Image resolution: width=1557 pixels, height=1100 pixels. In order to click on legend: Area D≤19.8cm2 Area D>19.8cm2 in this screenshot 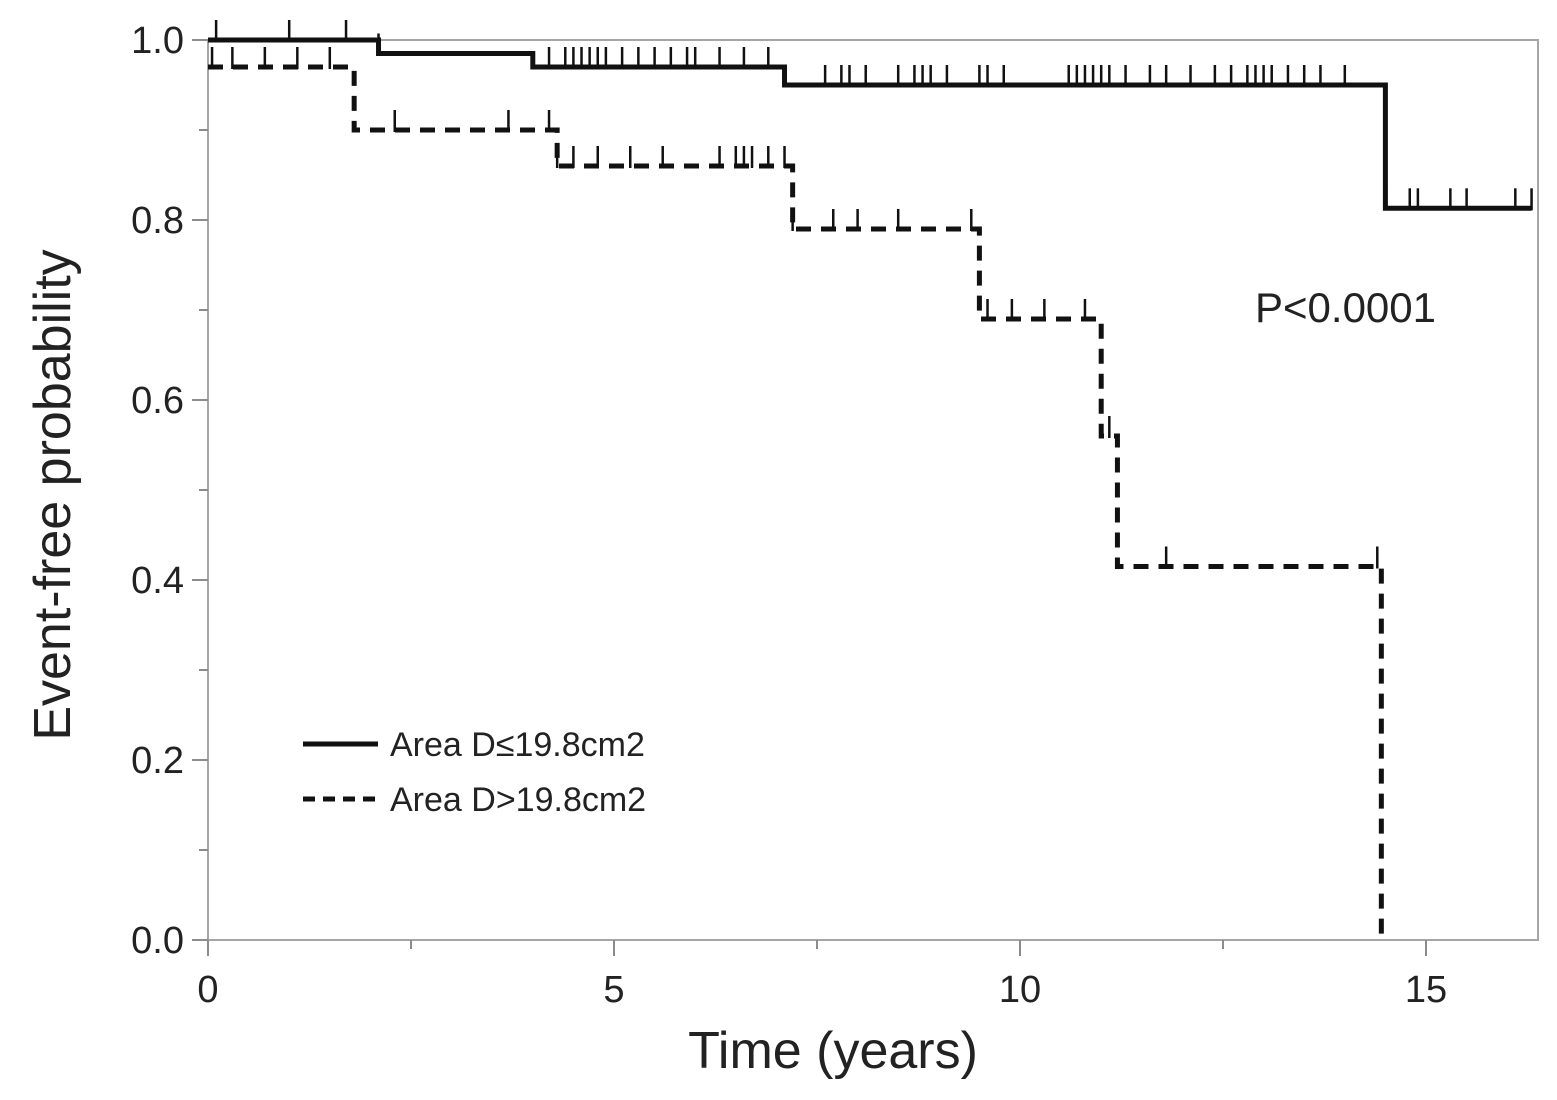, I will do `click(474, 772)`.